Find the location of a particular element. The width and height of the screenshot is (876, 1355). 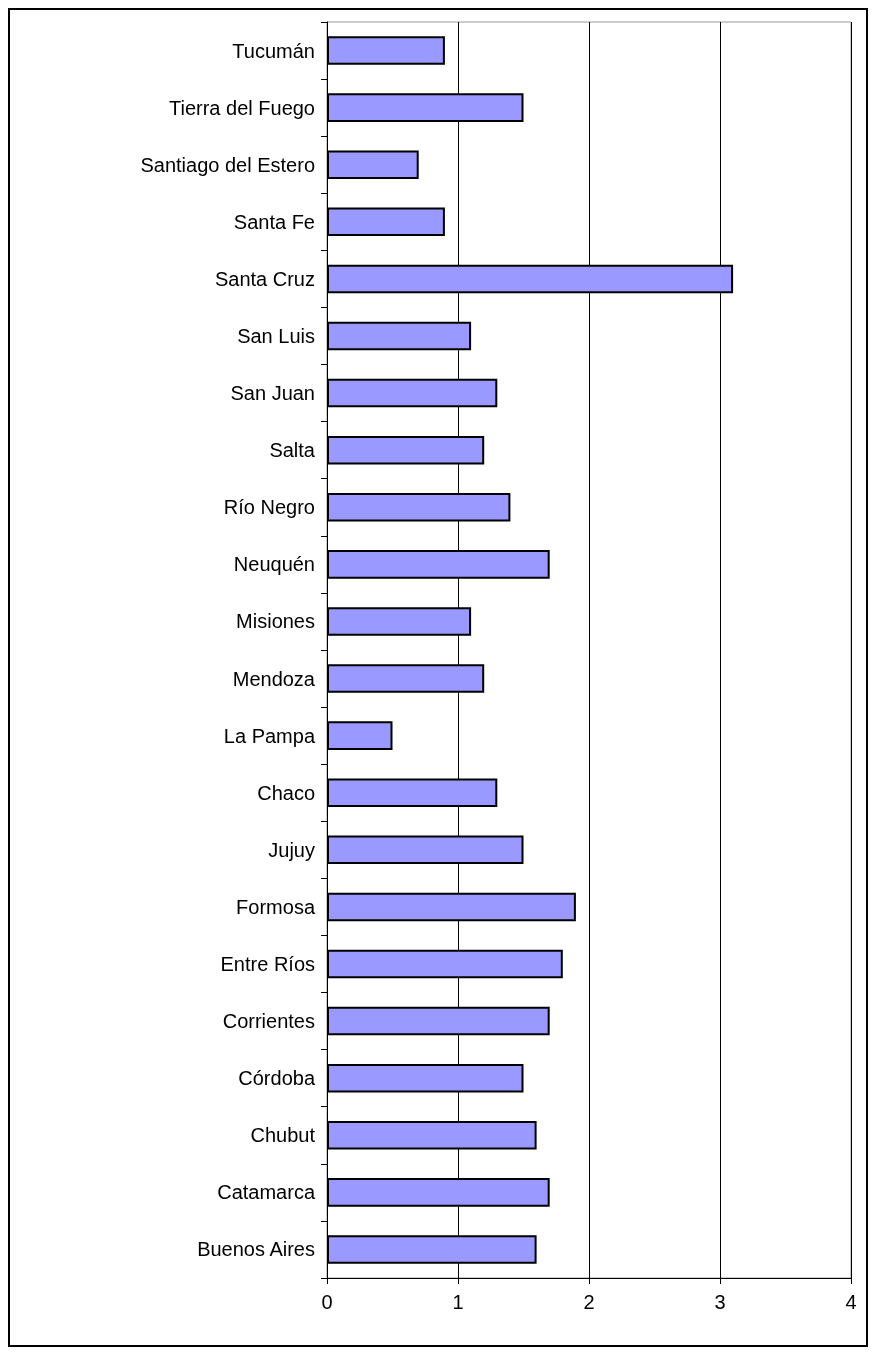

y-tick-label: Córdoba is located at coordinates (277, 1078).